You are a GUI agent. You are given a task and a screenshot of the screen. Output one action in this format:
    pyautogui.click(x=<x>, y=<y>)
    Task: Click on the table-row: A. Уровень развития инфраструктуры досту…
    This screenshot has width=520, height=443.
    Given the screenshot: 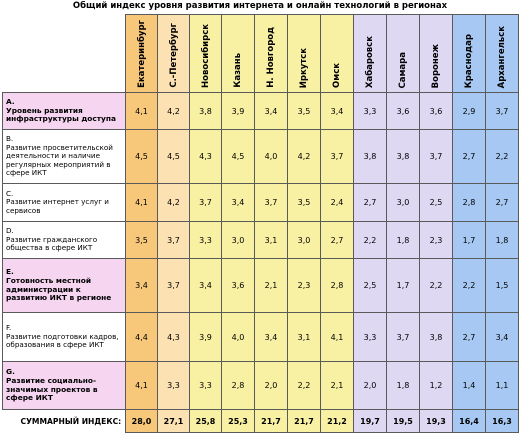 What is the action you would take?
    pyautogui.click(x=260, y=111)
    